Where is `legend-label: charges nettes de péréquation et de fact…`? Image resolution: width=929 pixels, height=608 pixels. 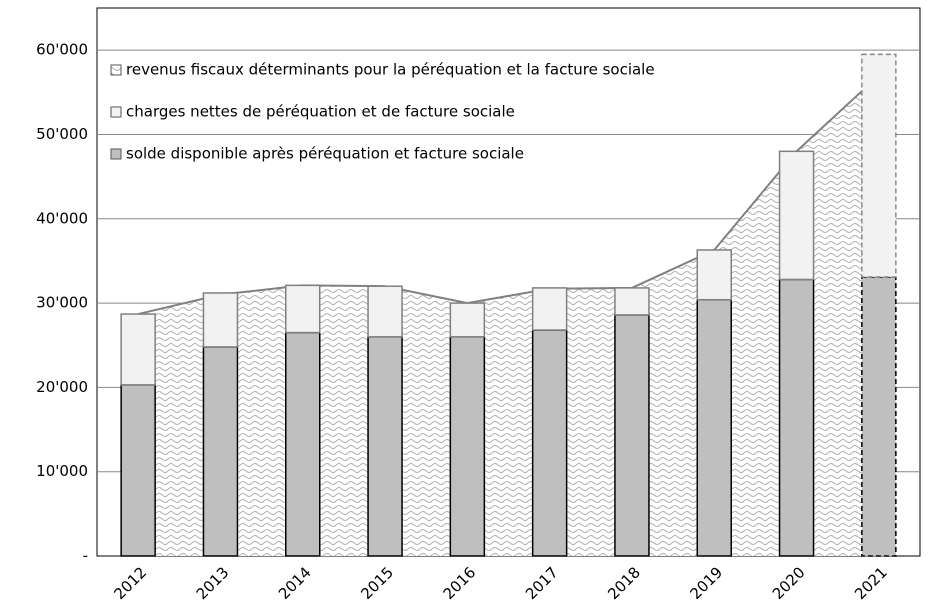 legend-label: charges nettes de péréquation et de fact… is located at coordinates (320, 112).